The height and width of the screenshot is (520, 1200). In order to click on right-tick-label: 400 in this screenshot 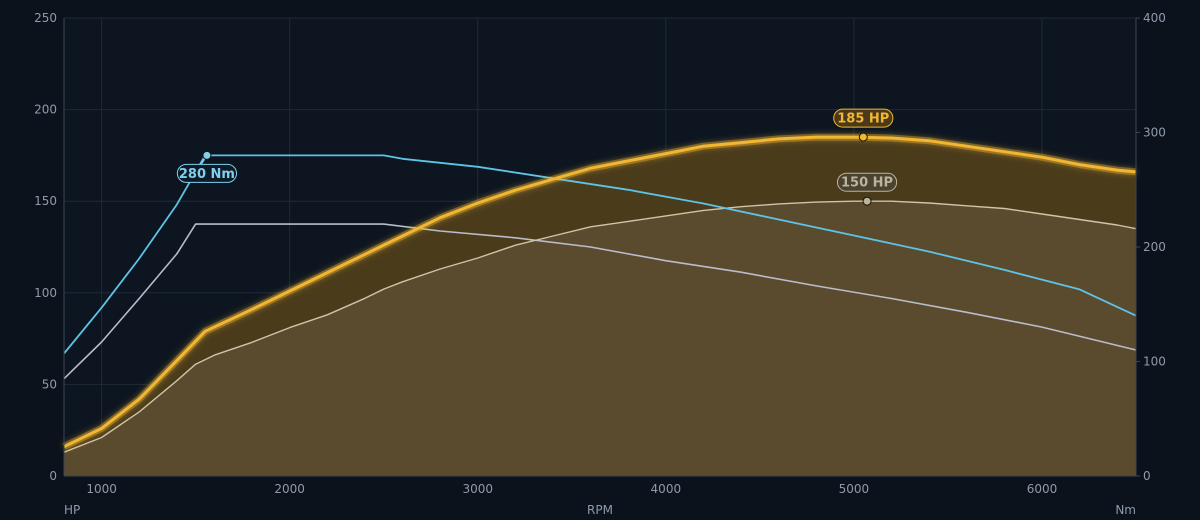, I will do `click(1154, 18)`.